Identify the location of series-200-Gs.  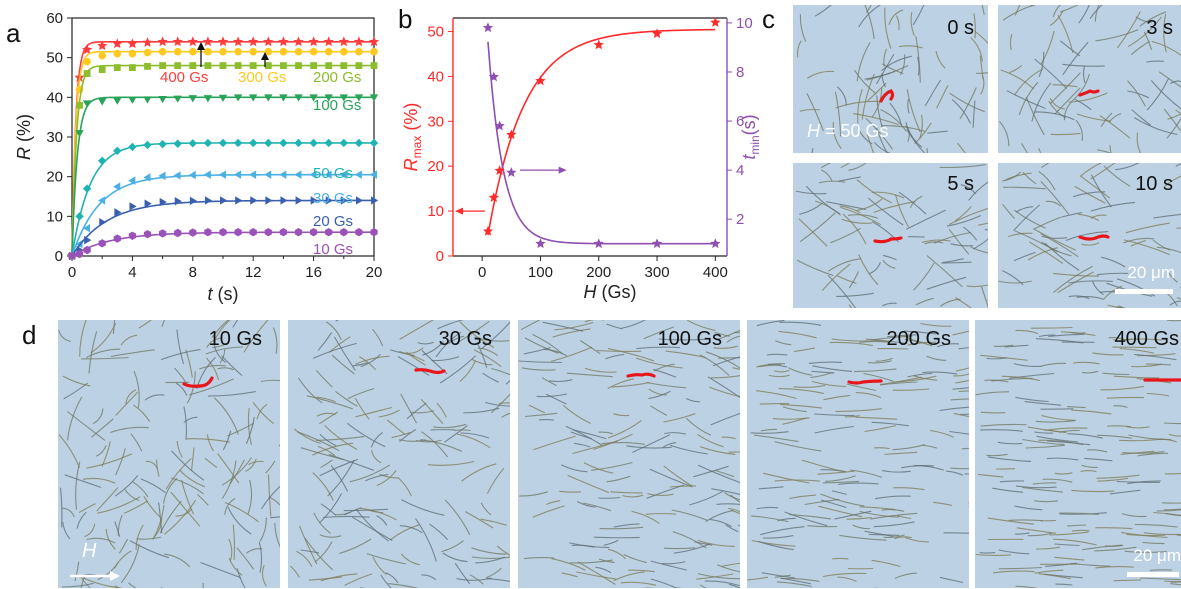
(223, 161).